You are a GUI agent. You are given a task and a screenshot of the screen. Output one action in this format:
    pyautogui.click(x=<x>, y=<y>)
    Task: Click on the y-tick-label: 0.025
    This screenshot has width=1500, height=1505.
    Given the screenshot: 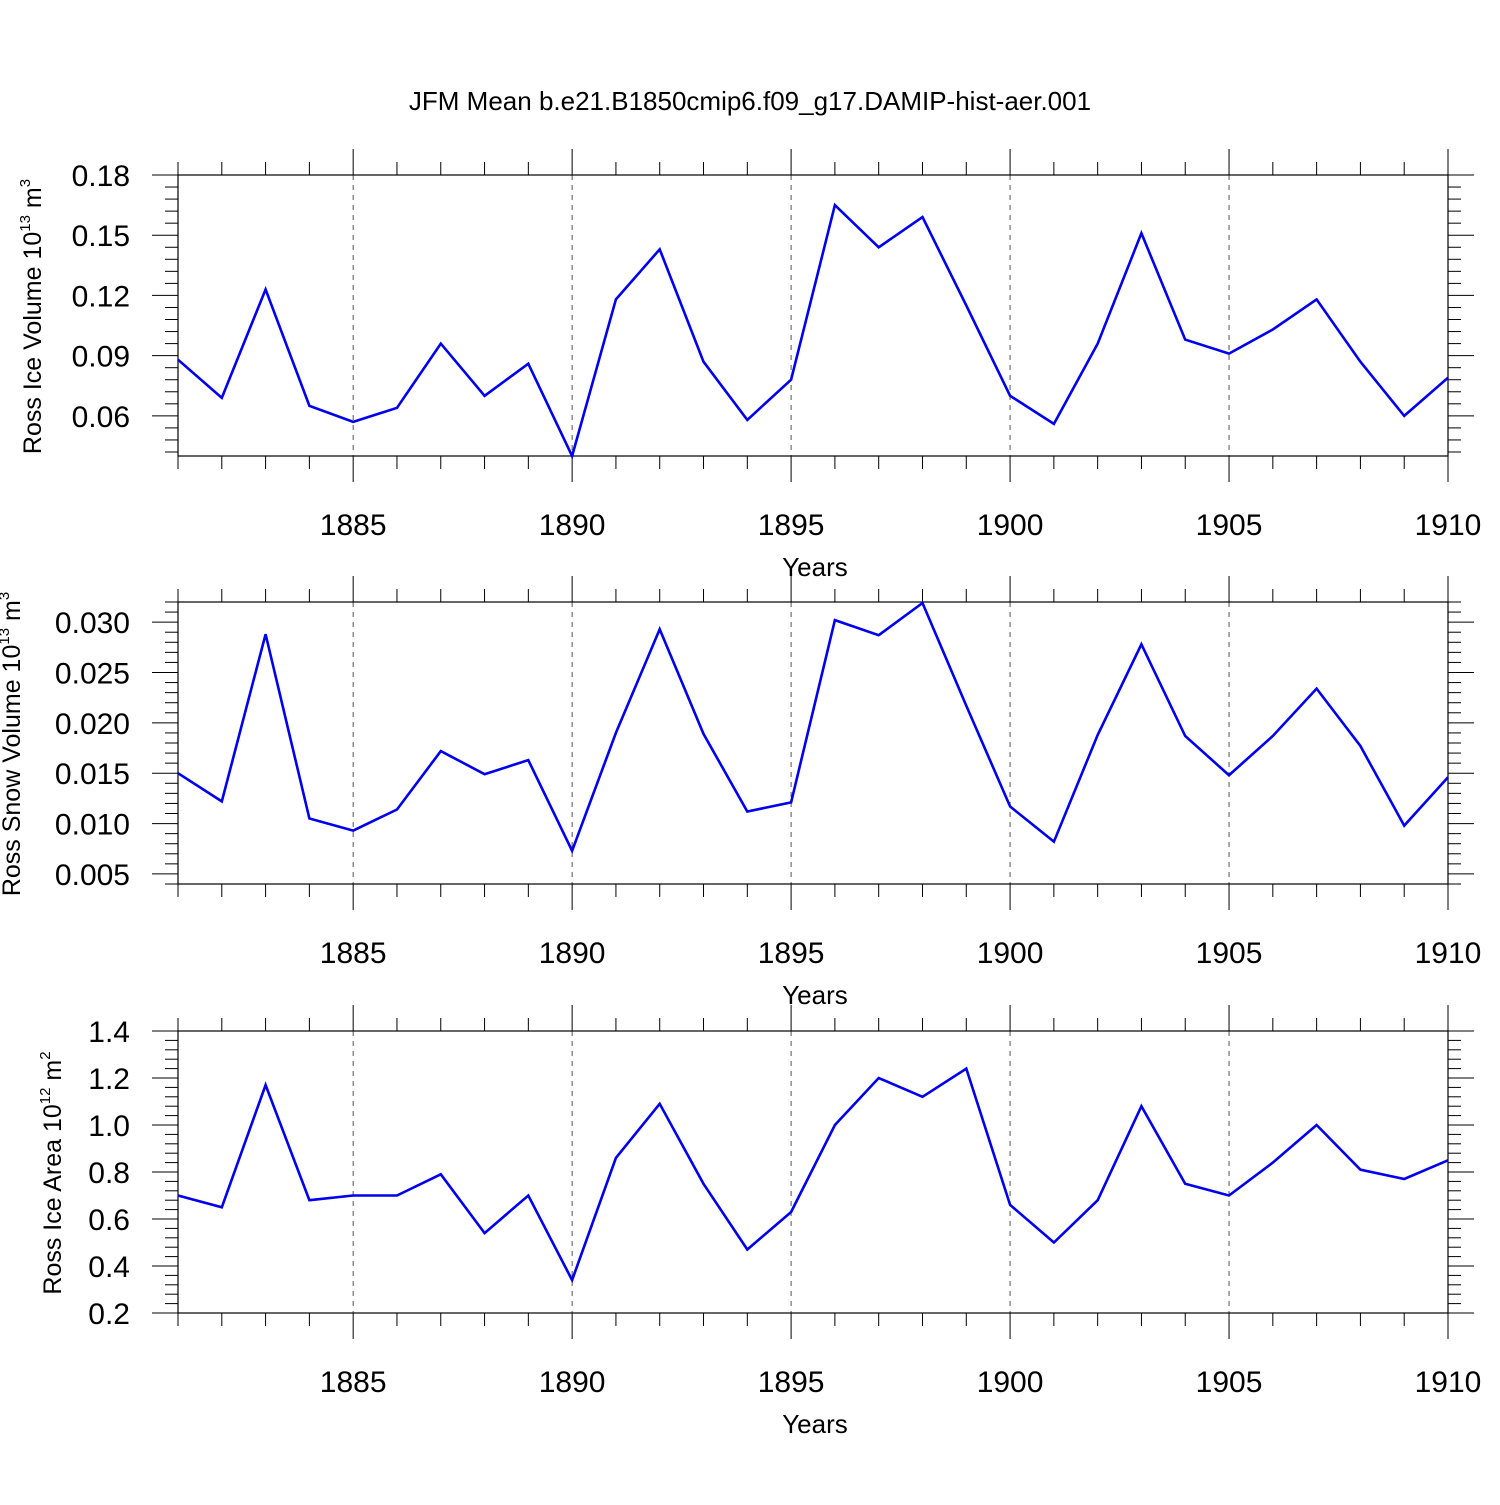 What is the action you would take?
    pyautogui.click(x=92, y=674)
    